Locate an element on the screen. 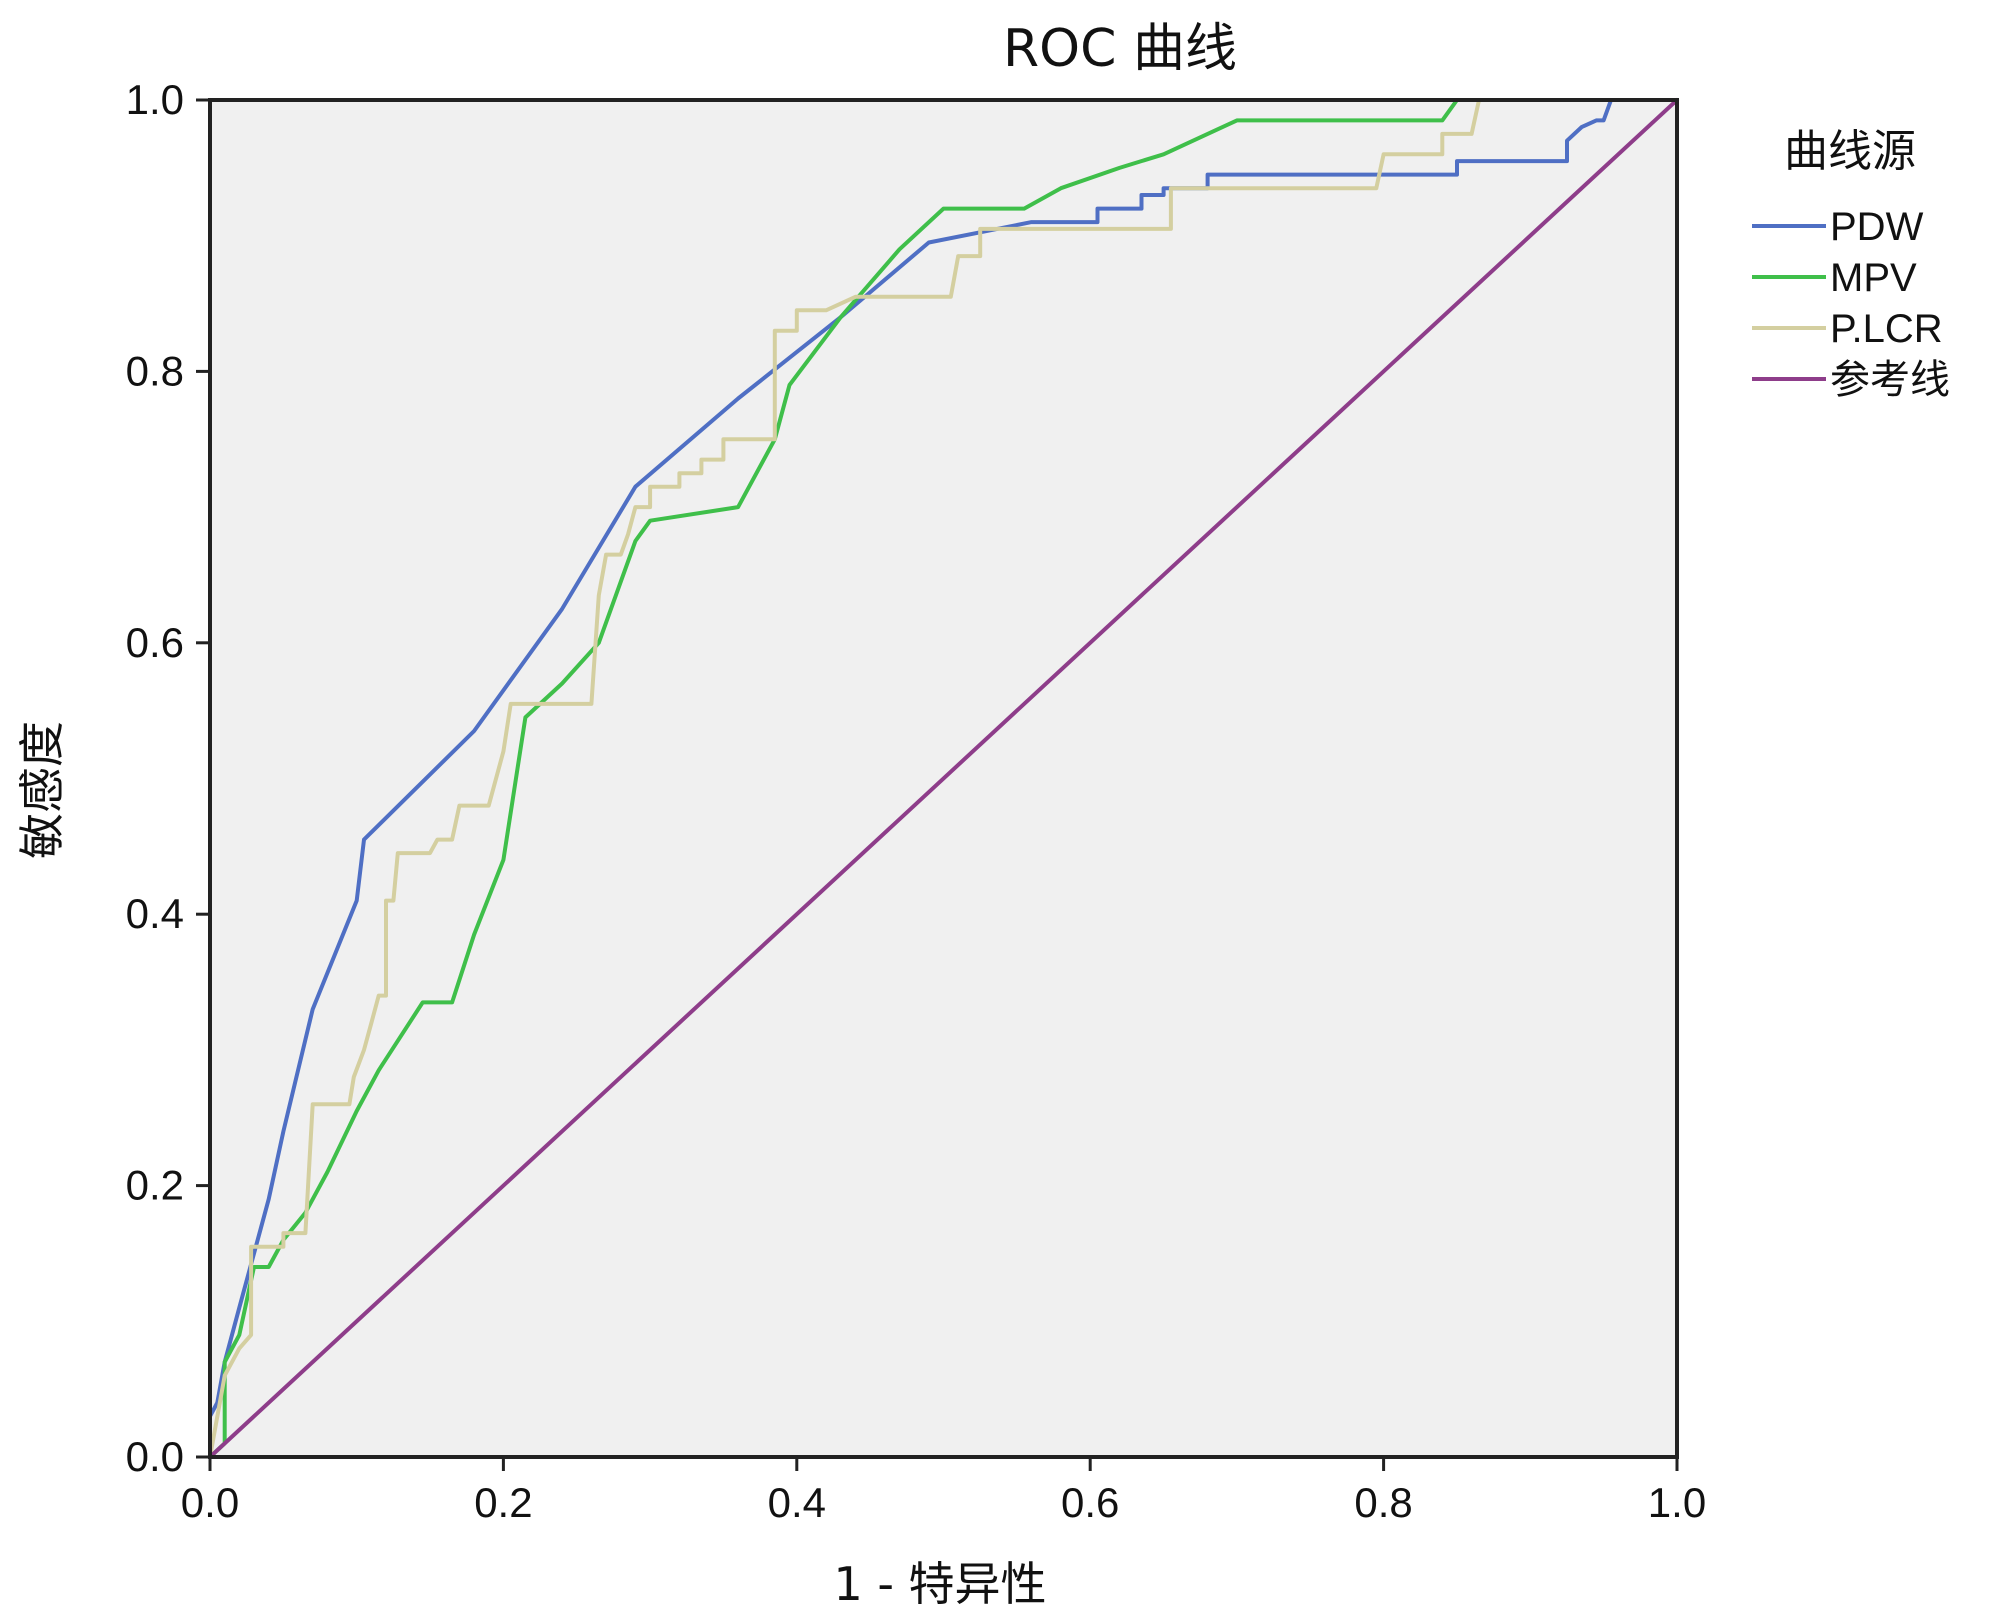  x-axis-title: 1 - 特异性 is located at coordinates (939, 1584).